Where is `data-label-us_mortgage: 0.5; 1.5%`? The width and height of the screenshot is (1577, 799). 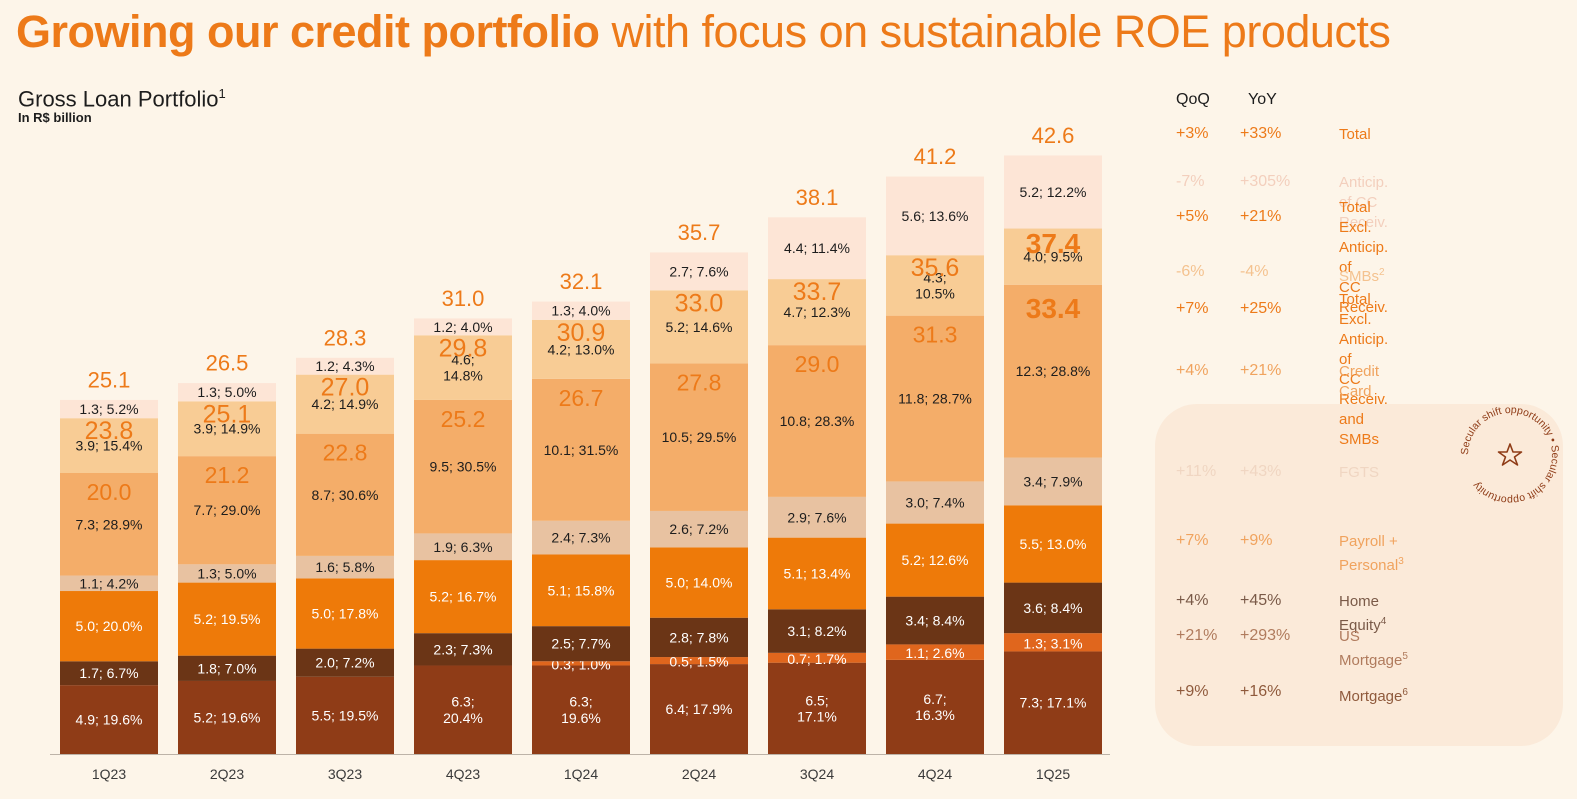
data-label-us_mortgage: 0.5; 1.5% is located at coordinates (698, 662).